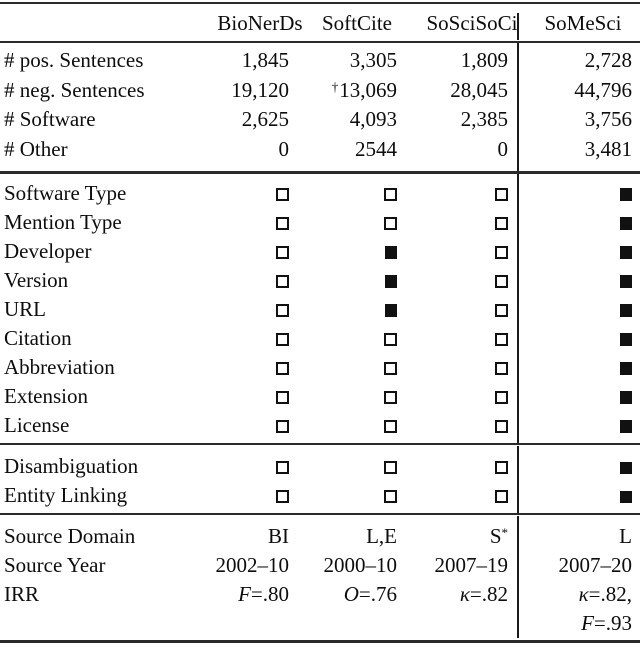  What do you see at coordinates (269, 594) in the screenshot?
I see `irr-value: =.80` at bounding box center [269, 594].